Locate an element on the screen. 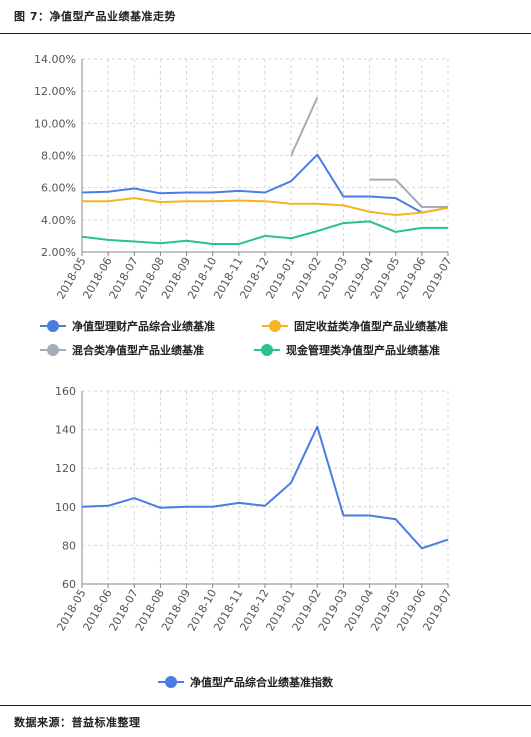 Image resolution: width=531 pixels, height=737 pixels. legend-label: 现金管理类净值型产品业绩基准 is located at coordinates (363, 350).